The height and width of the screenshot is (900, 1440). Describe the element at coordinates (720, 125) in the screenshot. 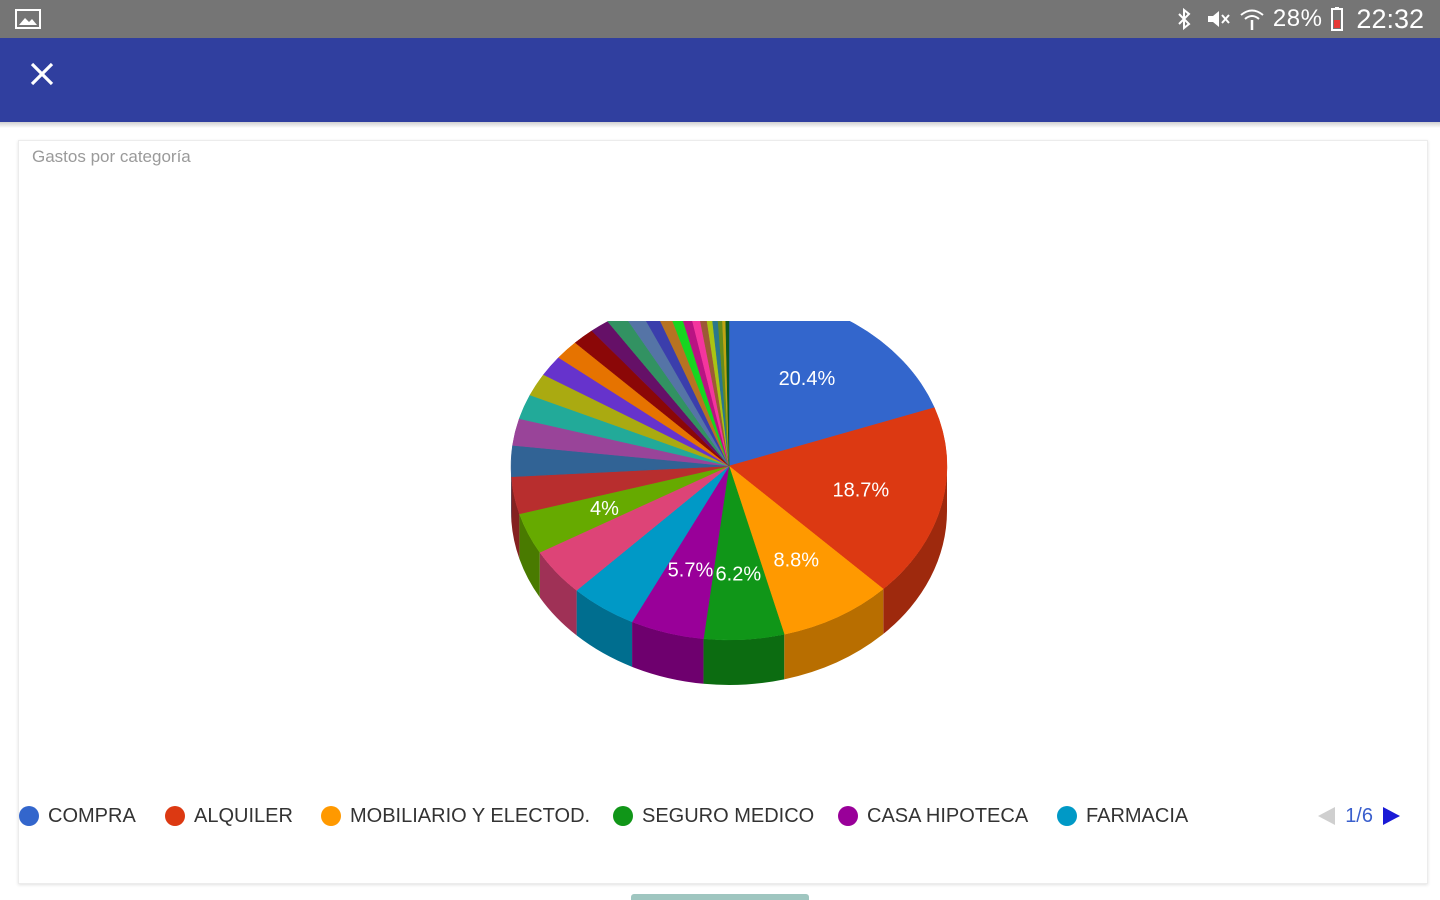

I see `app-bar-shadow` at that location.